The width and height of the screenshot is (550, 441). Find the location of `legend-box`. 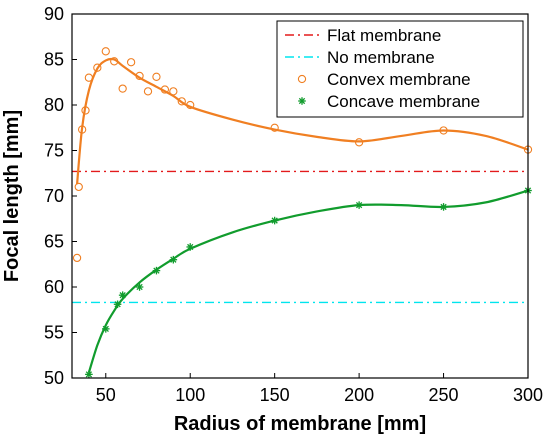

legend-box is located at coordinates (400, 69).